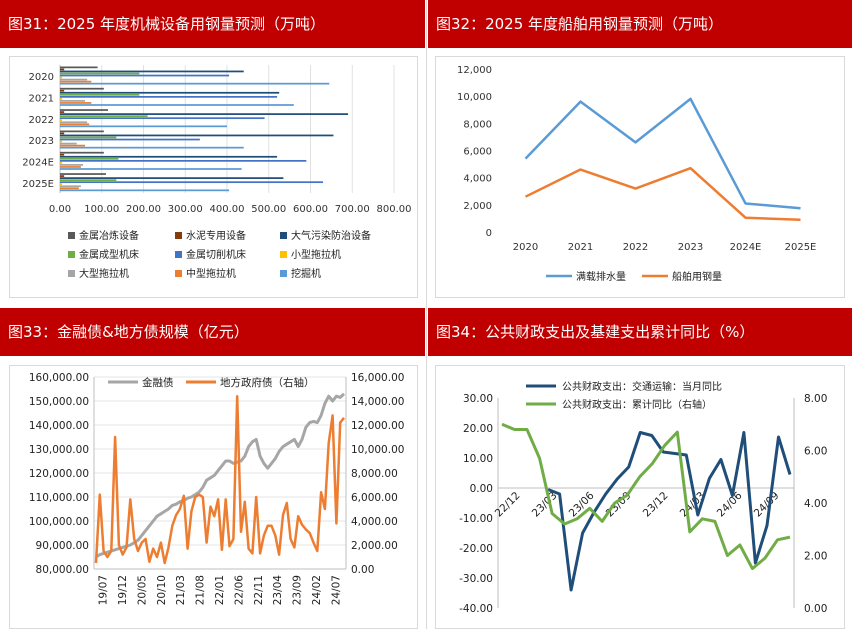 The image size is (852, 632). What do you see at coordinates (41, 77) in the screenshot?
I see `category-label: 2020` at bounding box center [41, 77].